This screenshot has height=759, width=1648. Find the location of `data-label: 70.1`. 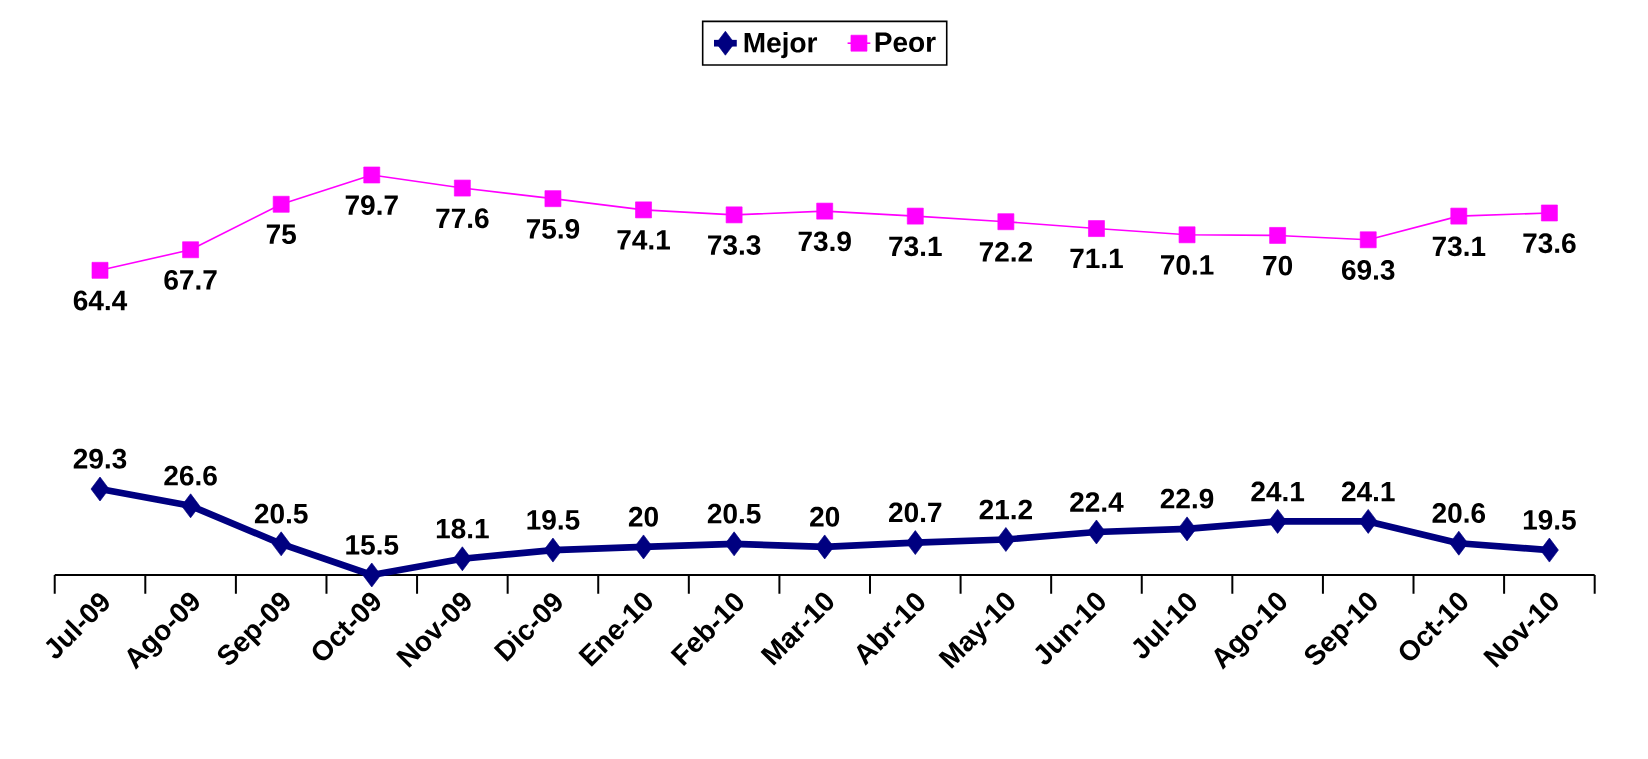

data-label: 70.1 is located at coordinates (1187, 265).